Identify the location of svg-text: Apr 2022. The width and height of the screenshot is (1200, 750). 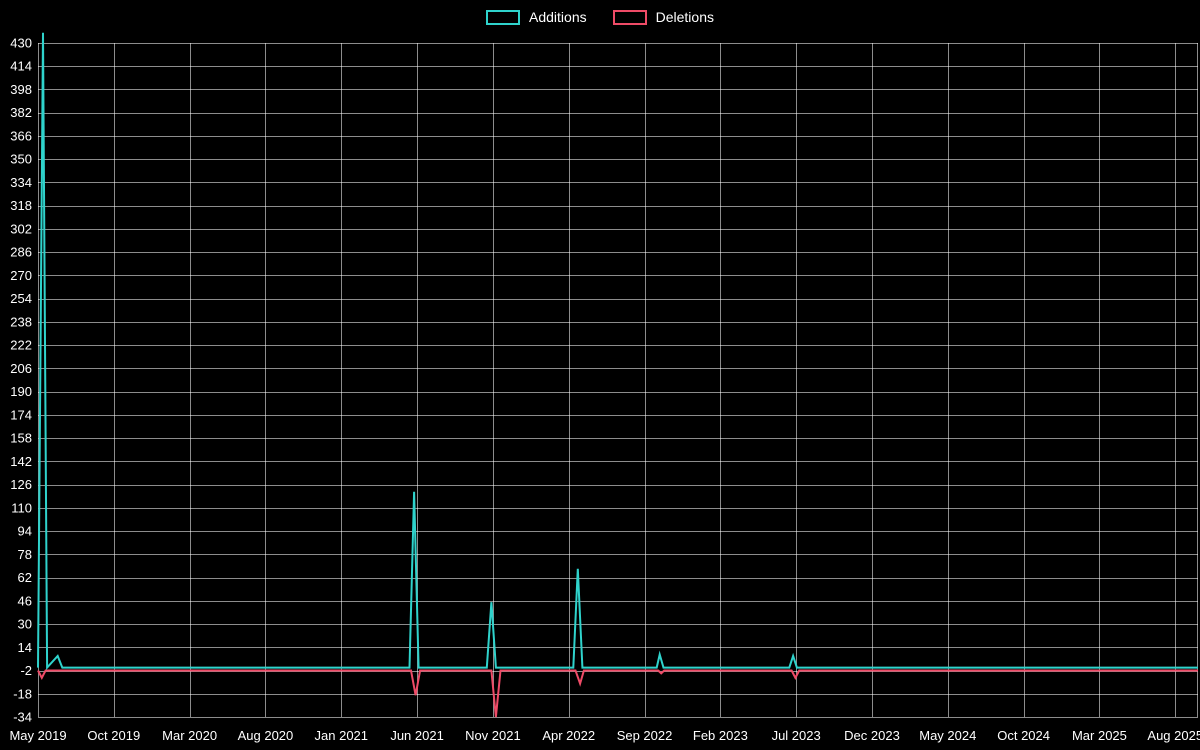
(568, 735).